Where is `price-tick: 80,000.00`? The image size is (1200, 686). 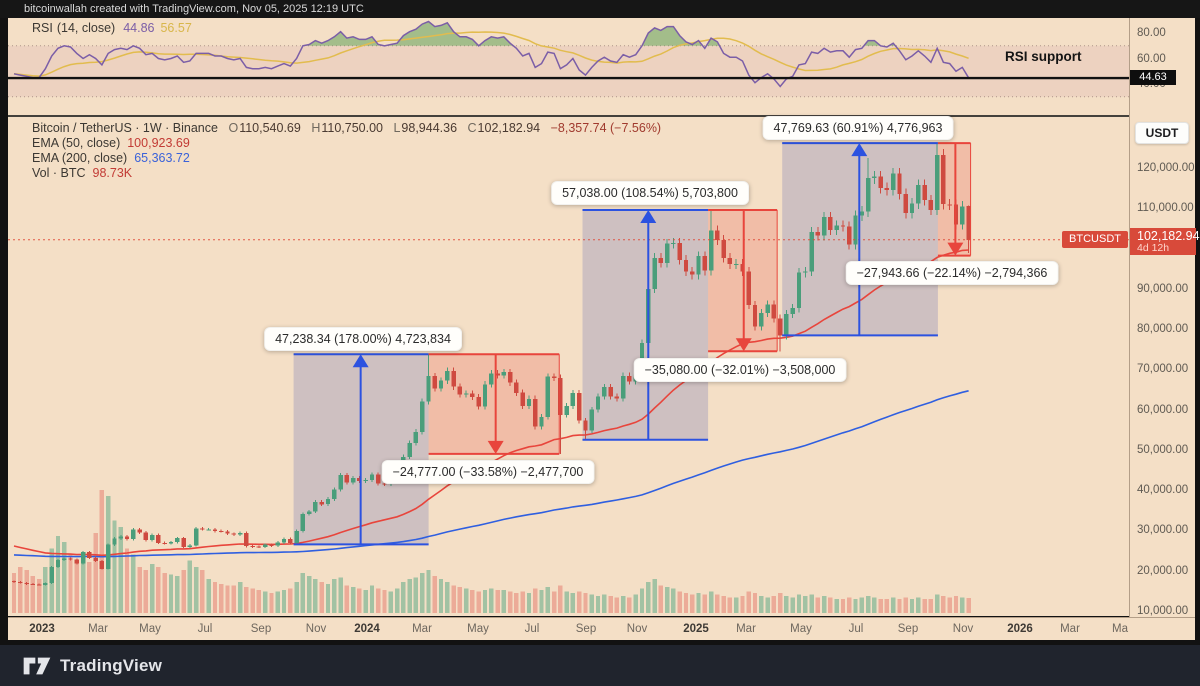 price-tick: 80,000.00 is located at coordinates (1163, 329).